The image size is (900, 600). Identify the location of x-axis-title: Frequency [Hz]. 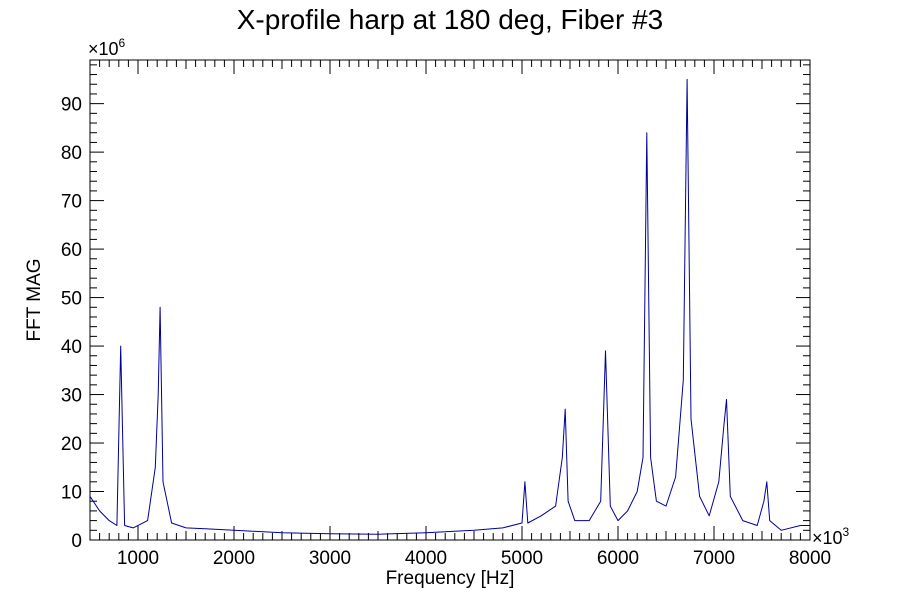
(450, 578).